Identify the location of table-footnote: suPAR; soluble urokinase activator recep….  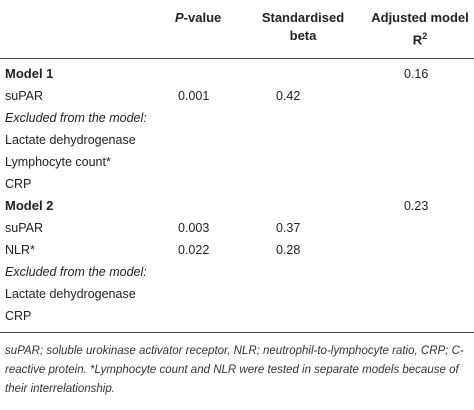
(234, 370).